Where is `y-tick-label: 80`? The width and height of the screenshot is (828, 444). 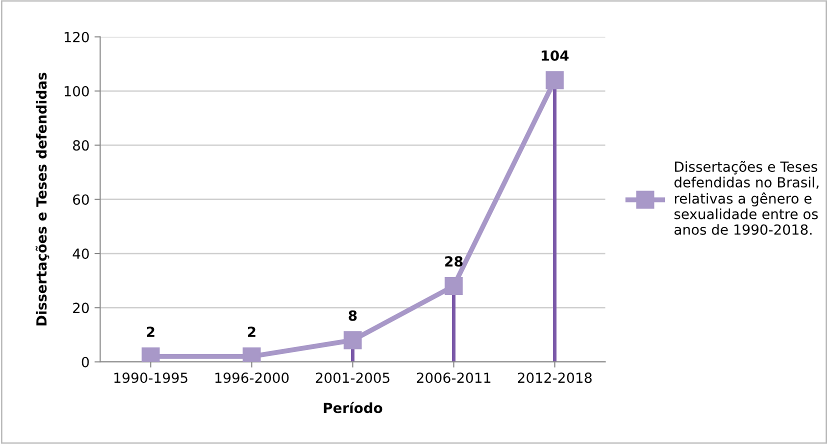
y-tick-label: 80 is located at coordinates (81, 145).